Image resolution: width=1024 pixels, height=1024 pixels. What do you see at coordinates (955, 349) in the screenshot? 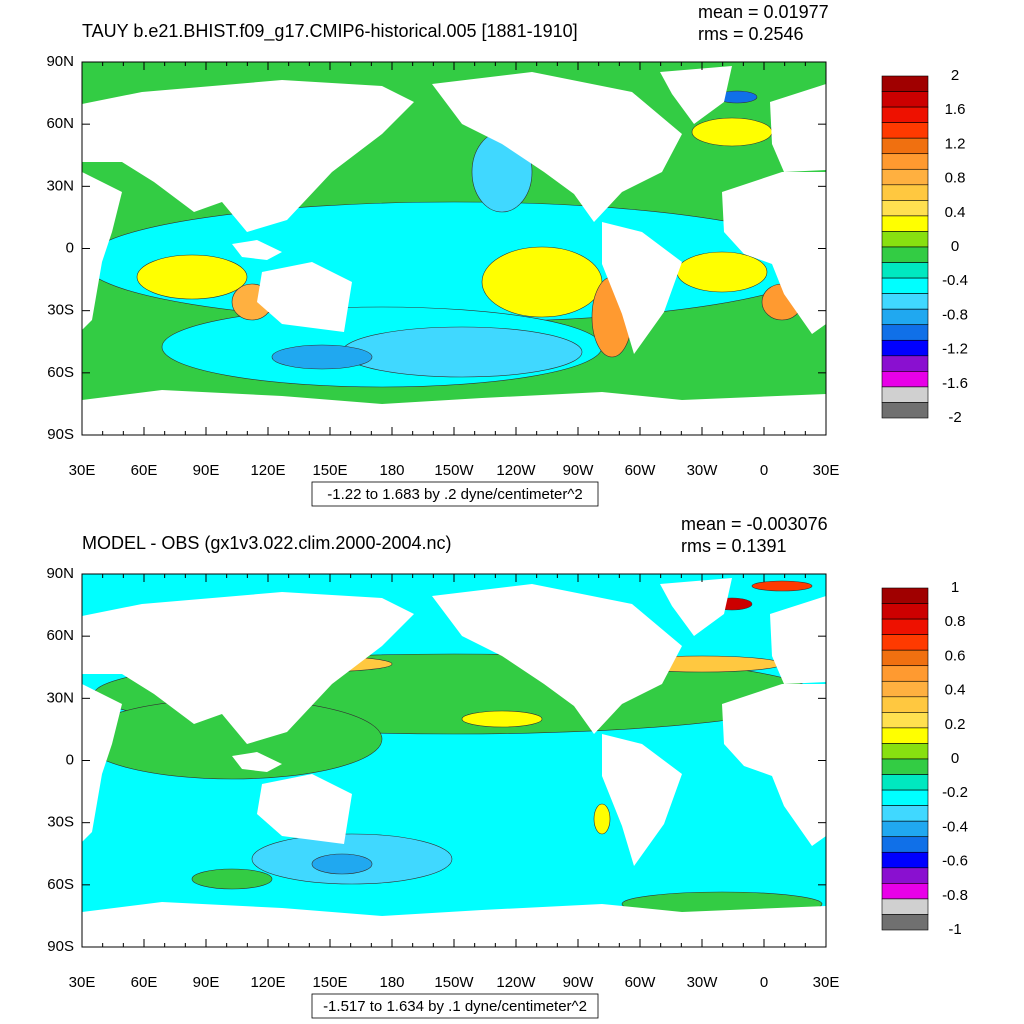
I see `colorbar-label: -1.2` at bounding box center [955, 349].